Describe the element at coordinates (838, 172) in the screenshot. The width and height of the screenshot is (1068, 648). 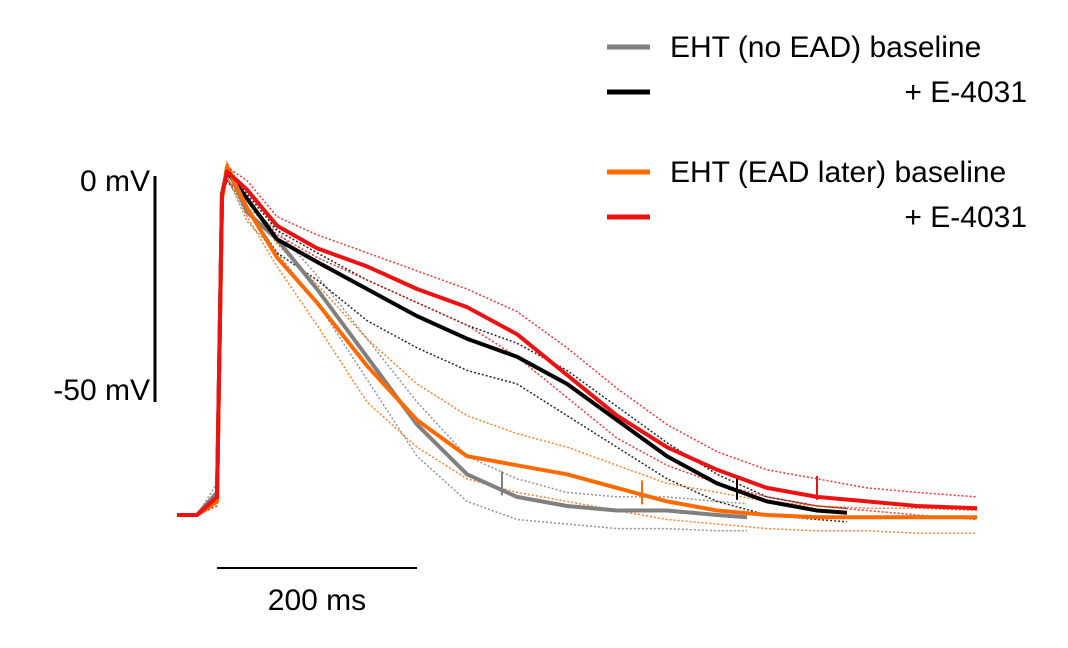
I see `legend-label-ead-later-baseline: EHT (EAD later) baseline` at that location.